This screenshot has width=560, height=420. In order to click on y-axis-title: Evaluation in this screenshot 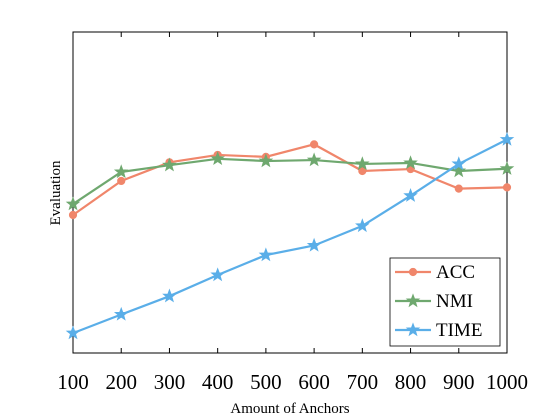, I will do `click(56, 192)`.